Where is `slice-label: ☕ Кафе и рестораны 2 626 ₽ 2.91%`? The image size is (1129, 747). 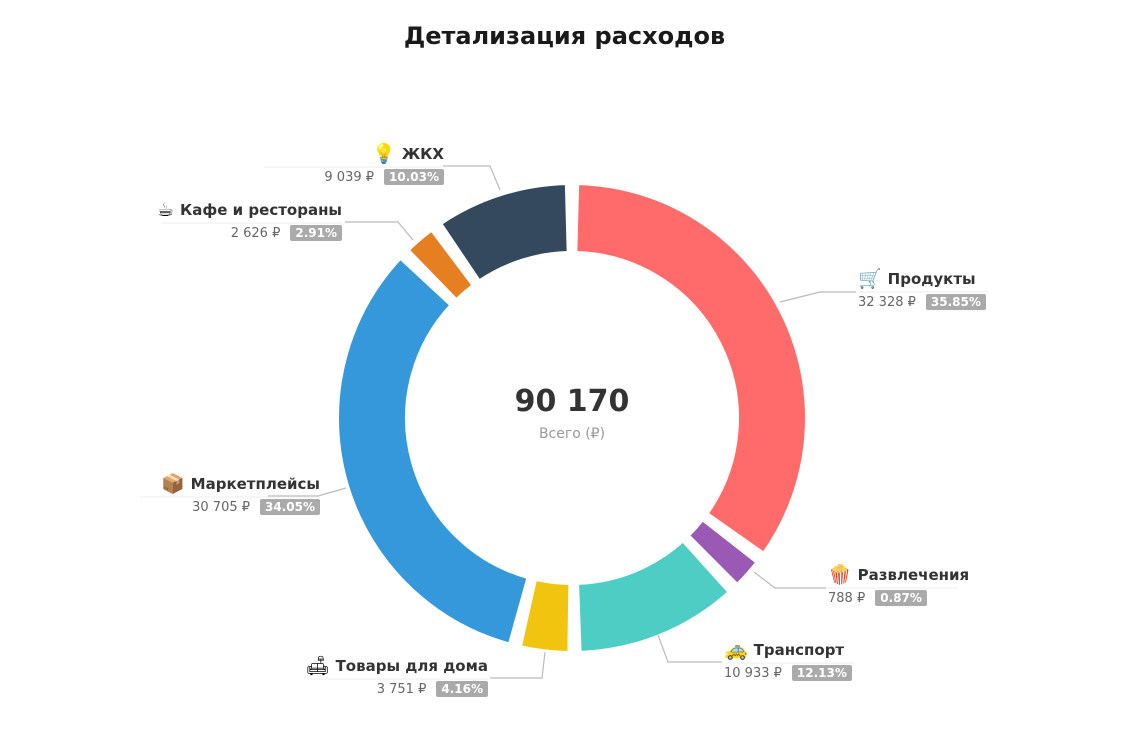
slice-label: ☕ Кафе и рестораны 2 626 ₽ 2.91% is located at coordinates (182, 220).